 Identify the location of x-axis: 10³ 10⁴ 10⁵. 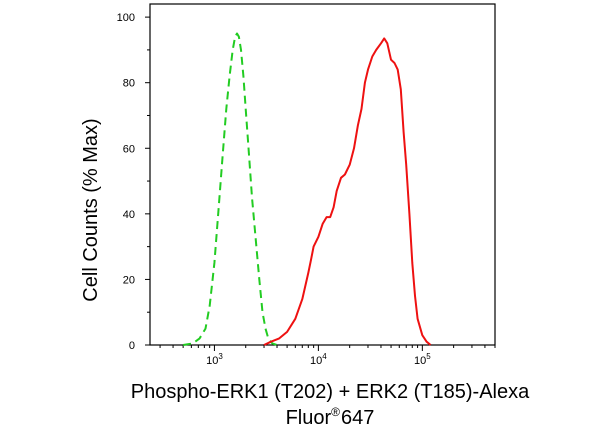
(327, 356).